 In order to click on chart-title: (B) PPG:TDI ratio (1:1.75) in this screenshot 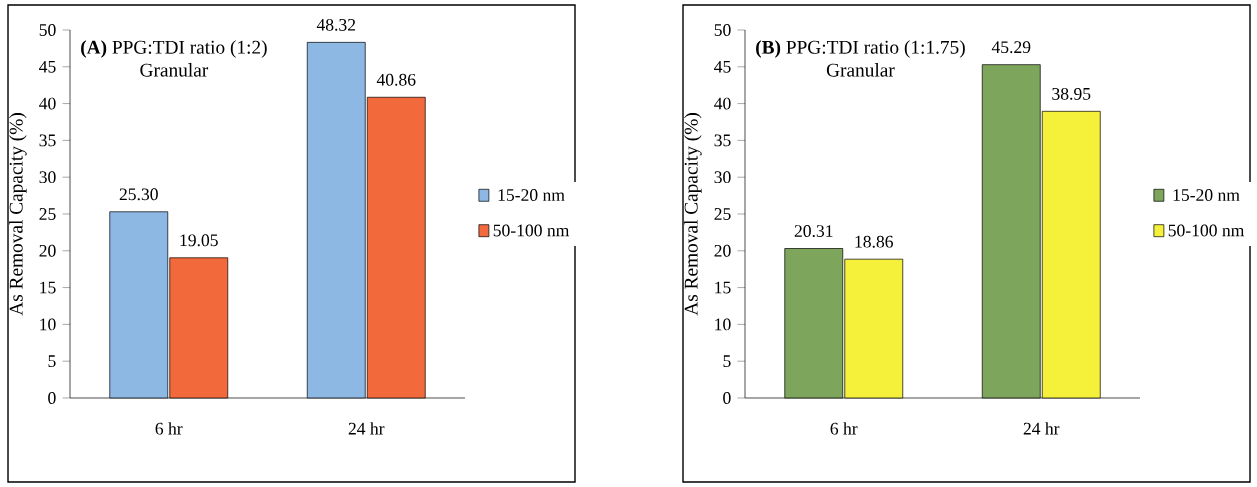, I will do `click(860, 49)`.